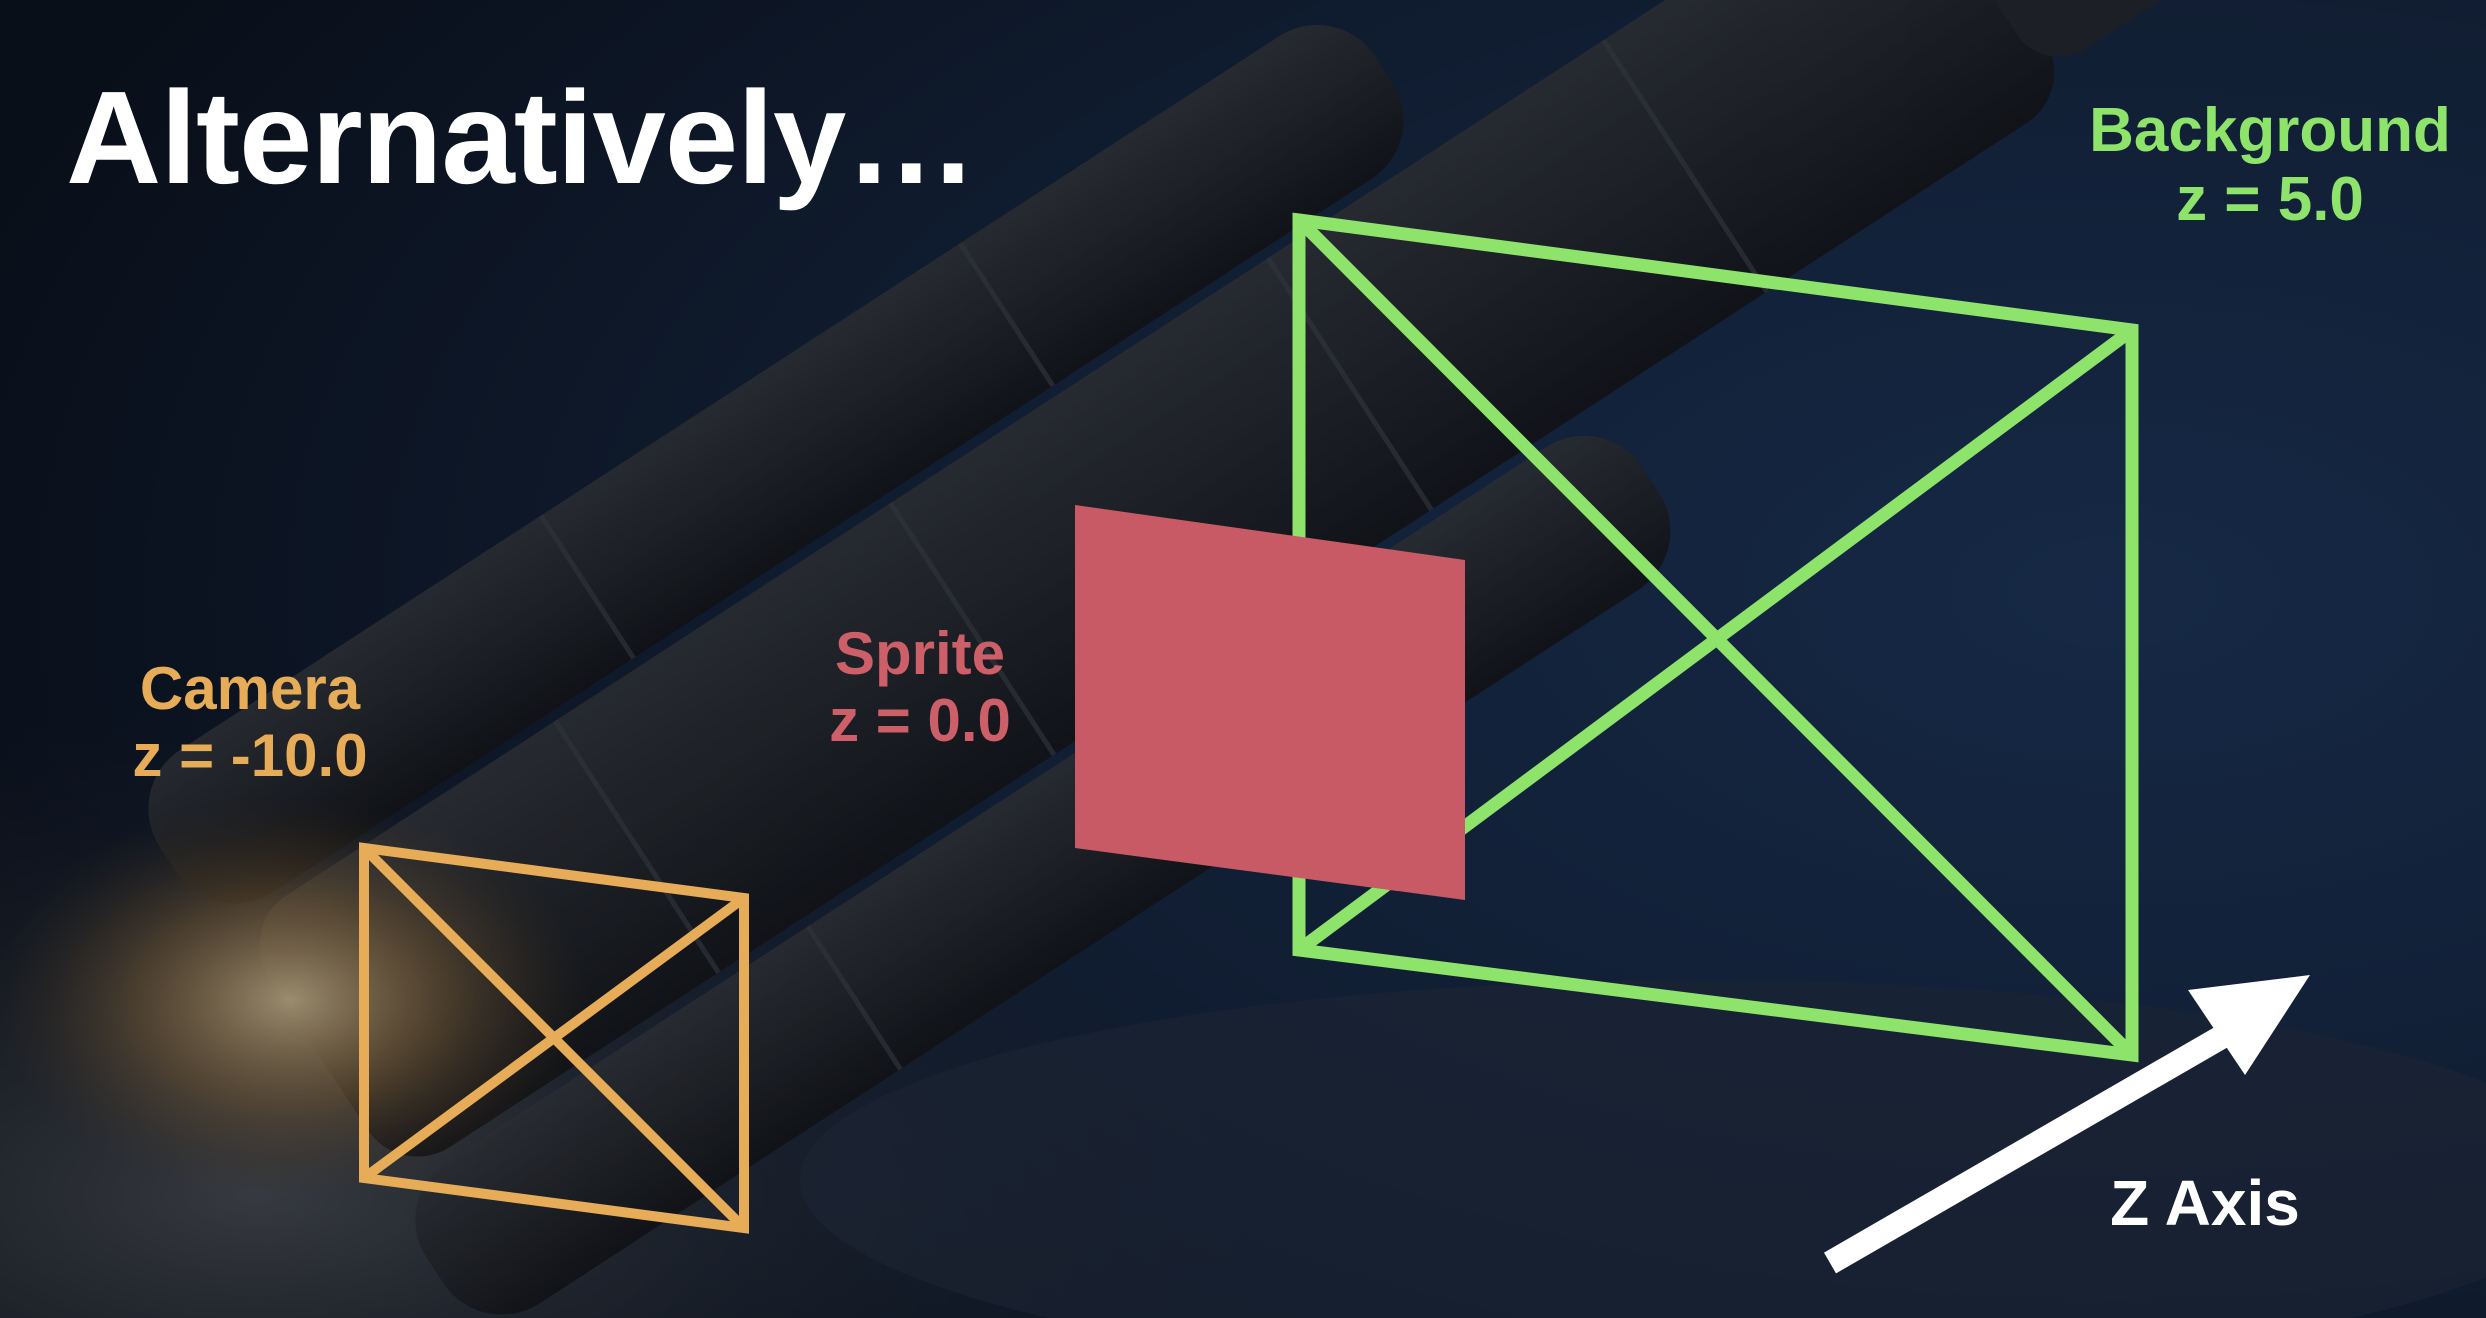 This screenshot has width=2486, height=1318. What do you see at coordinates (2270, 130) in the screenshot?
I see `background-name: Background` at bounding box center [2270, 130].